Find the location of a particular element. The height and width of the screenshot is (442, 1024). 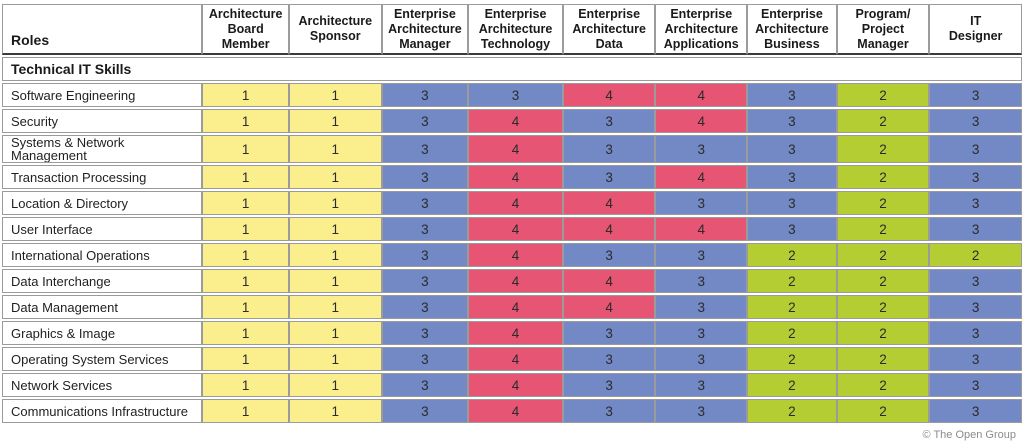

skill-row: User Interface 1 1 3 4 4 4 3 2 3 is located at coordinates (512, 229).